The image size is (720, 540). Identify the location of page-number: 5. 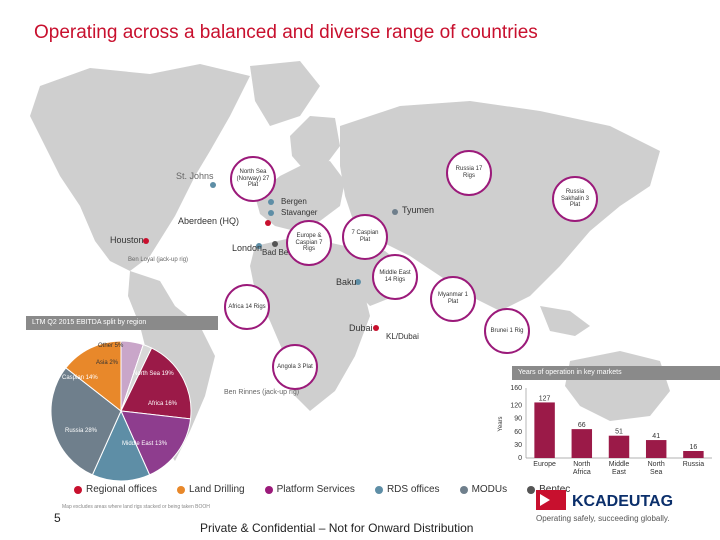
(57, 518).